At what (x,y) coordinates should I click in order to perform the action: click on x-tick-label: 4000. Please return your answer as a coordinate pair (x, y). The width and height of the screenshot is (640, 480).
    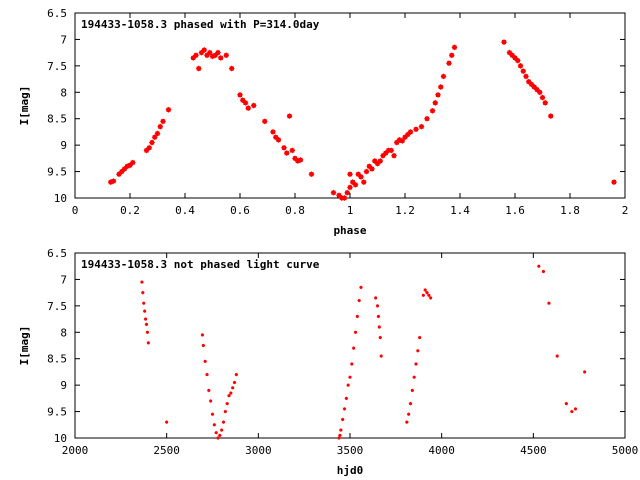
    Looking at the image, I should click on (441, 450).